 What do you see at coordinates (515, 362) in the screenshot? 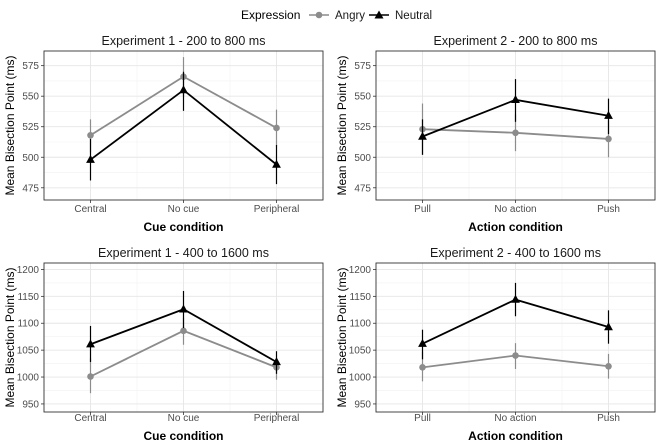
I see `series-angry` at bounding box center [515, 362].